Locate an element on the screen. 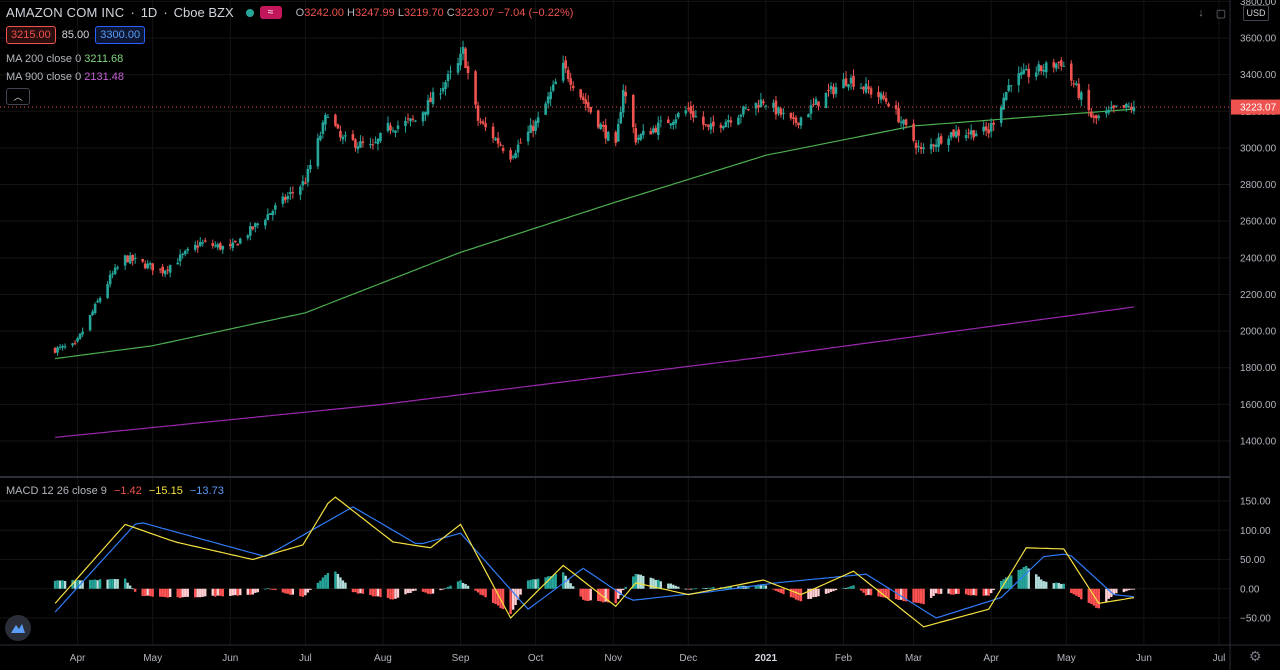 This screenshot has width=1280, height=670. ma900-legend: MA 900 close 0 2131.48 is located at coordinates (65, 77).